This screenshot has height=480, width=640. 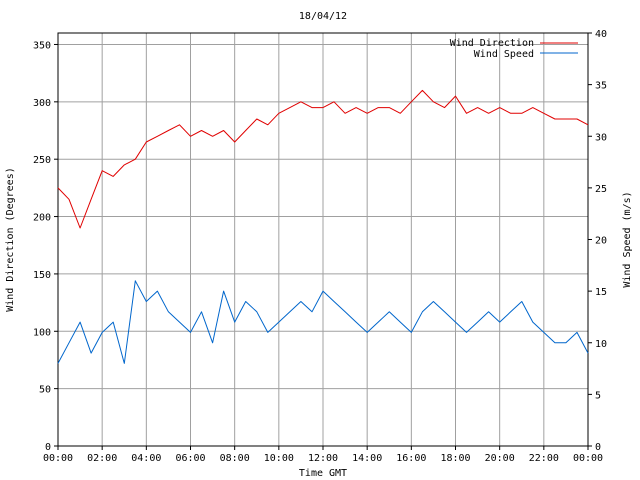 What do you see at coordinates (279, 458) in the screenshot?
I see `x-tick-label: 10:00` at bounding box center [279, 458].